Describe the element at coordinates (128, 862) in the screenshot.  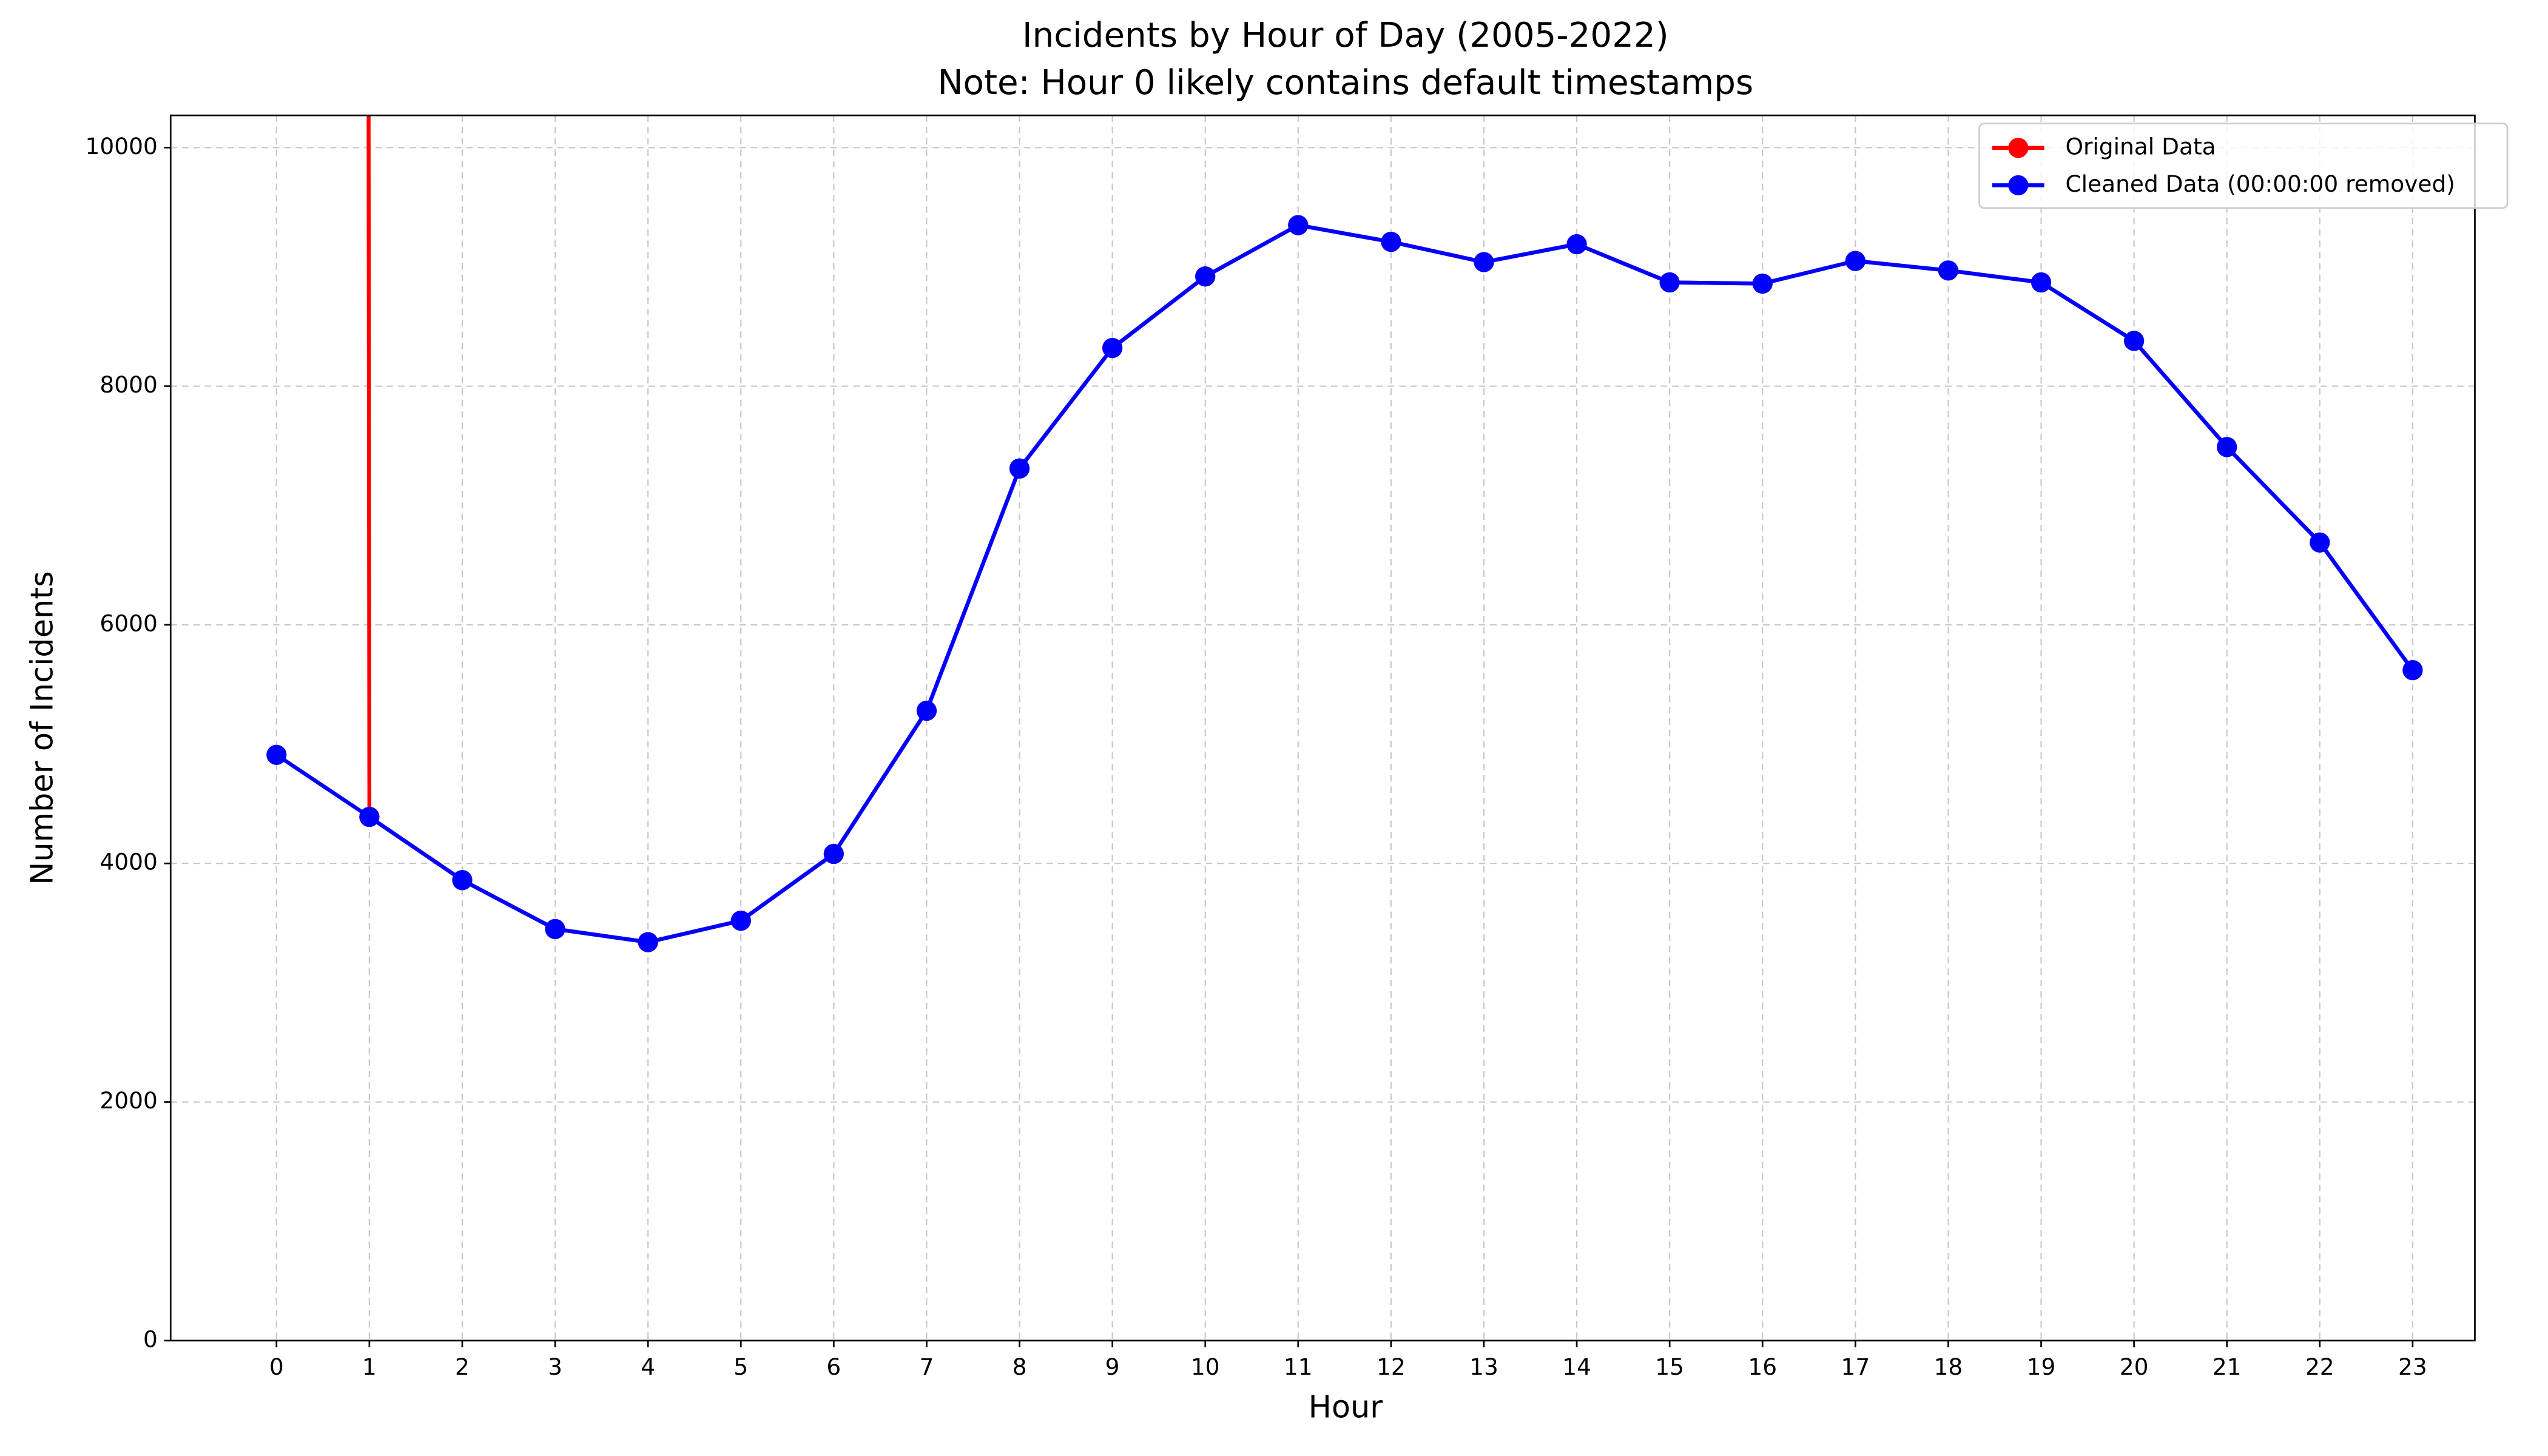
I see `y-tick-label: 4000` at that location.